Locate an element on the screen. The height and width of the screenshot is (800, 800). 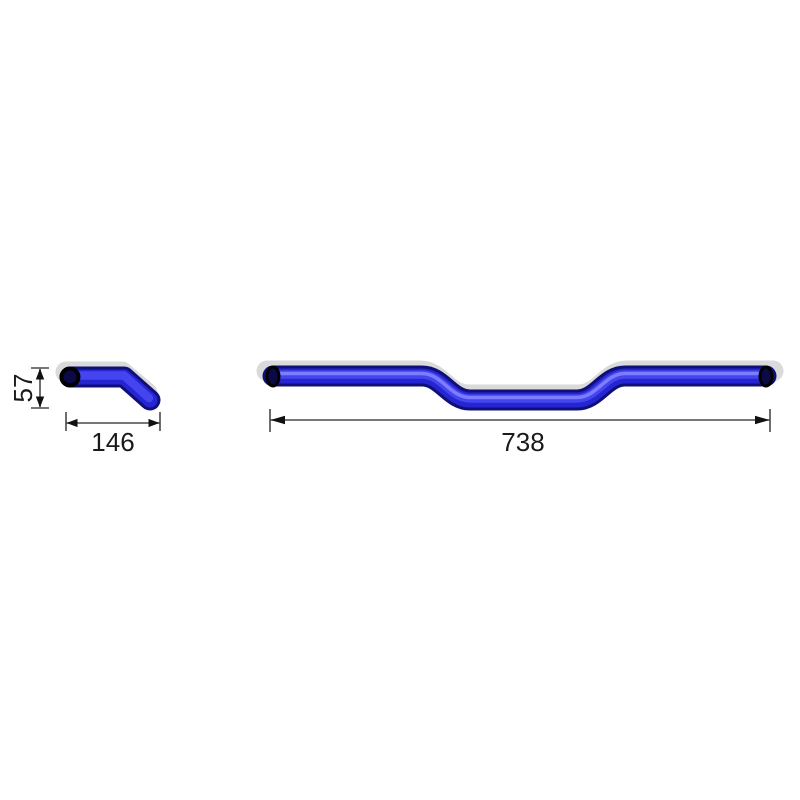
front-width-dimension-label: 738 is located at coordinates (522, 442).